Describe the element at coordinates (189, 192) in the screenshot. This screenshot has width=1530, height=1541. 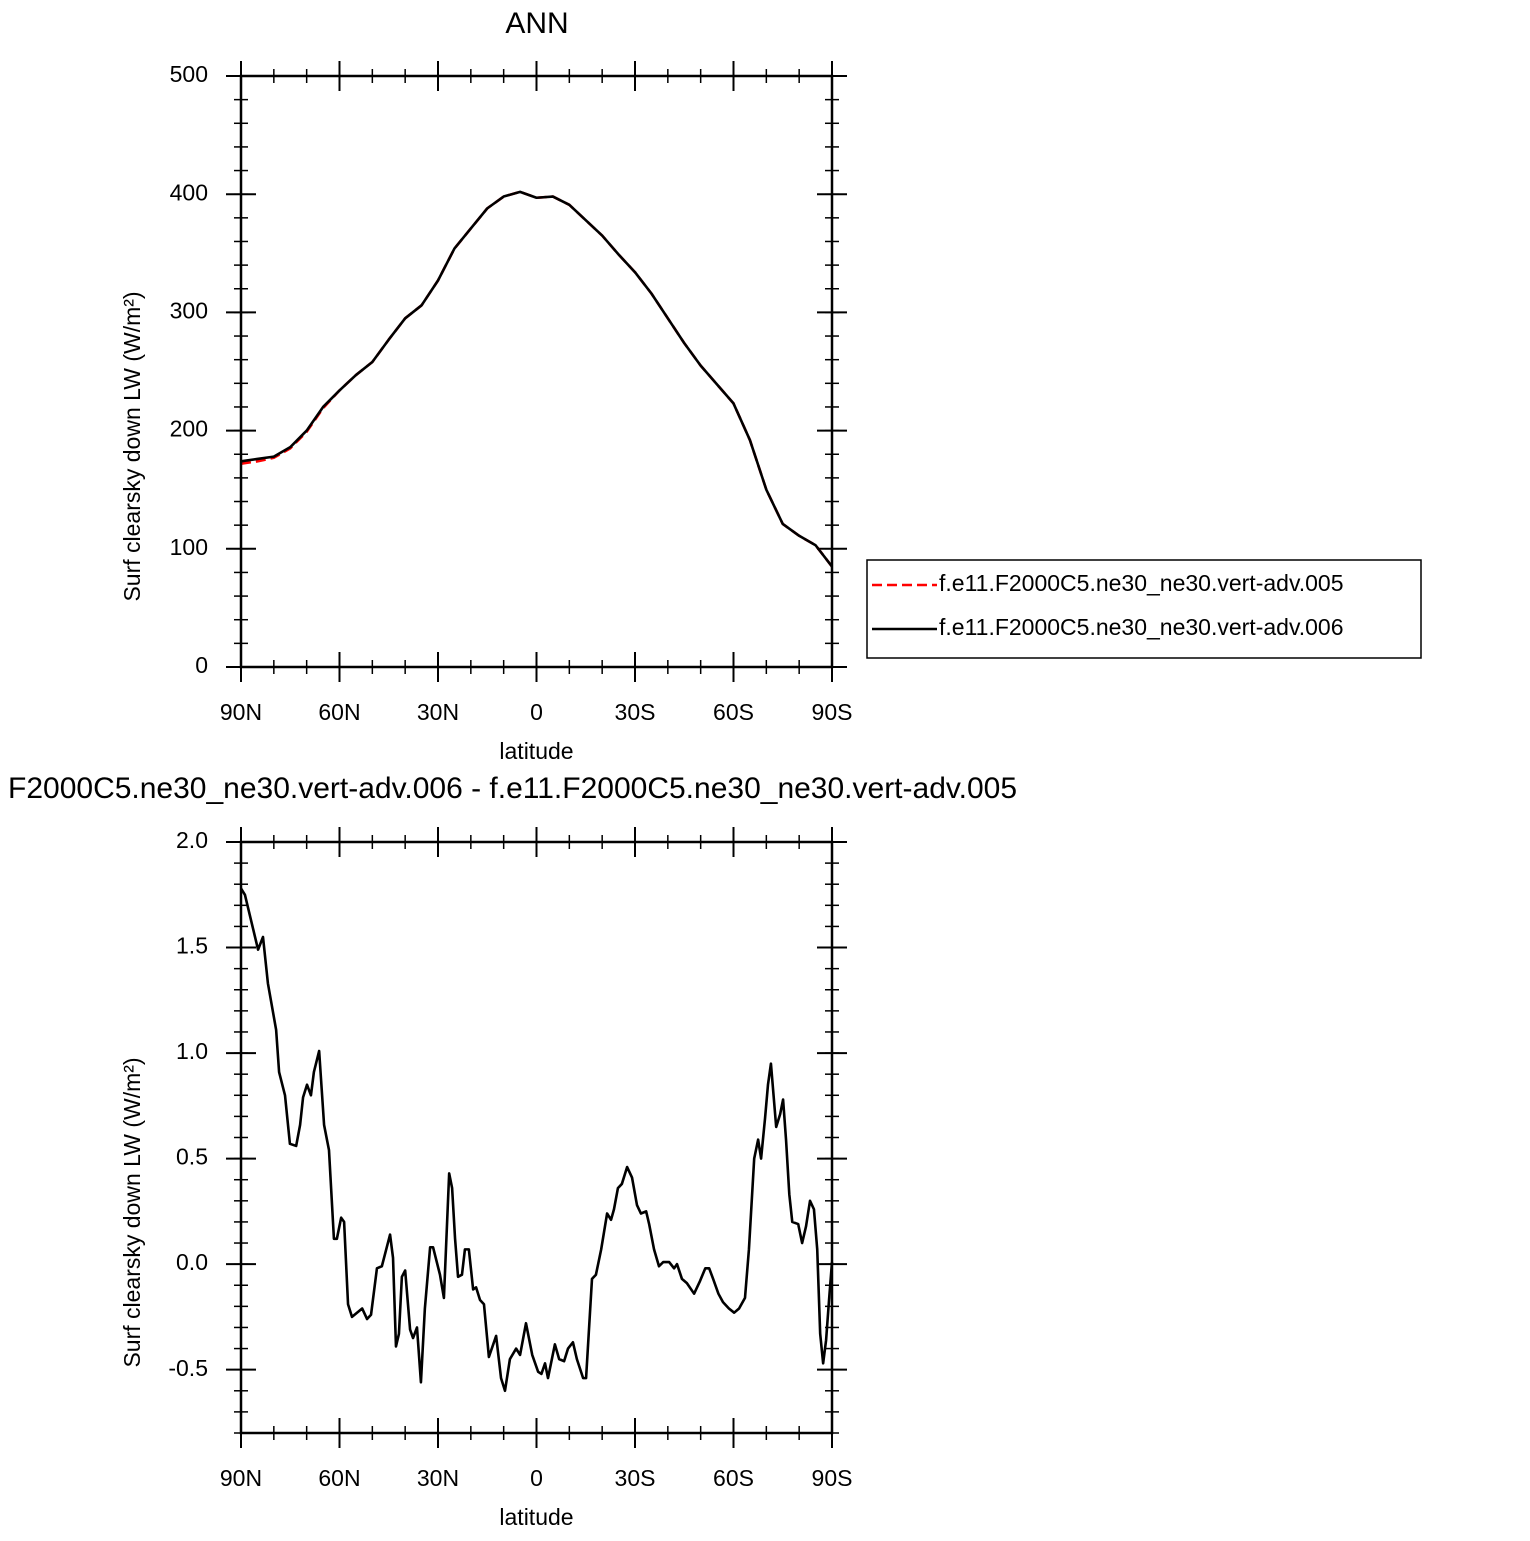
I see `y-tick-label: 400` at that location.